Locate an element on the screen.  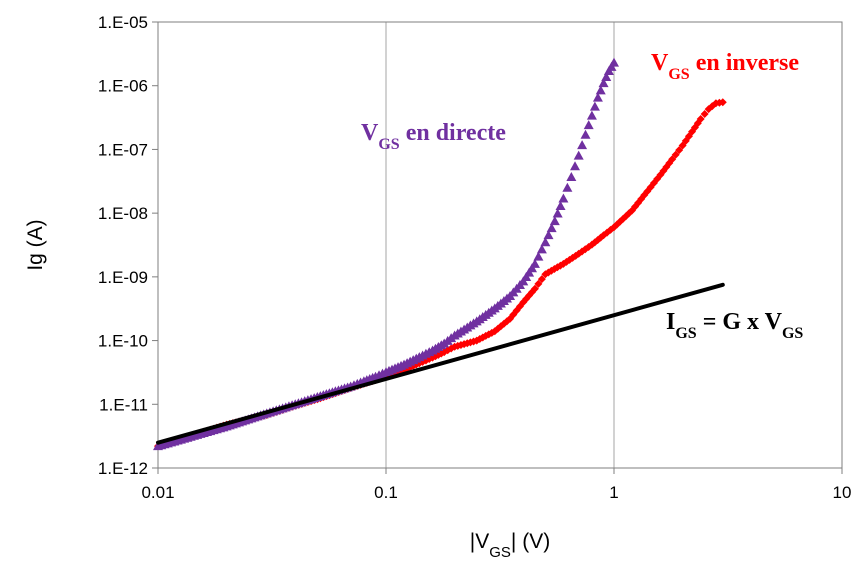
annotation-inverse: VGS en inverse is located at coordinates (725, 66).